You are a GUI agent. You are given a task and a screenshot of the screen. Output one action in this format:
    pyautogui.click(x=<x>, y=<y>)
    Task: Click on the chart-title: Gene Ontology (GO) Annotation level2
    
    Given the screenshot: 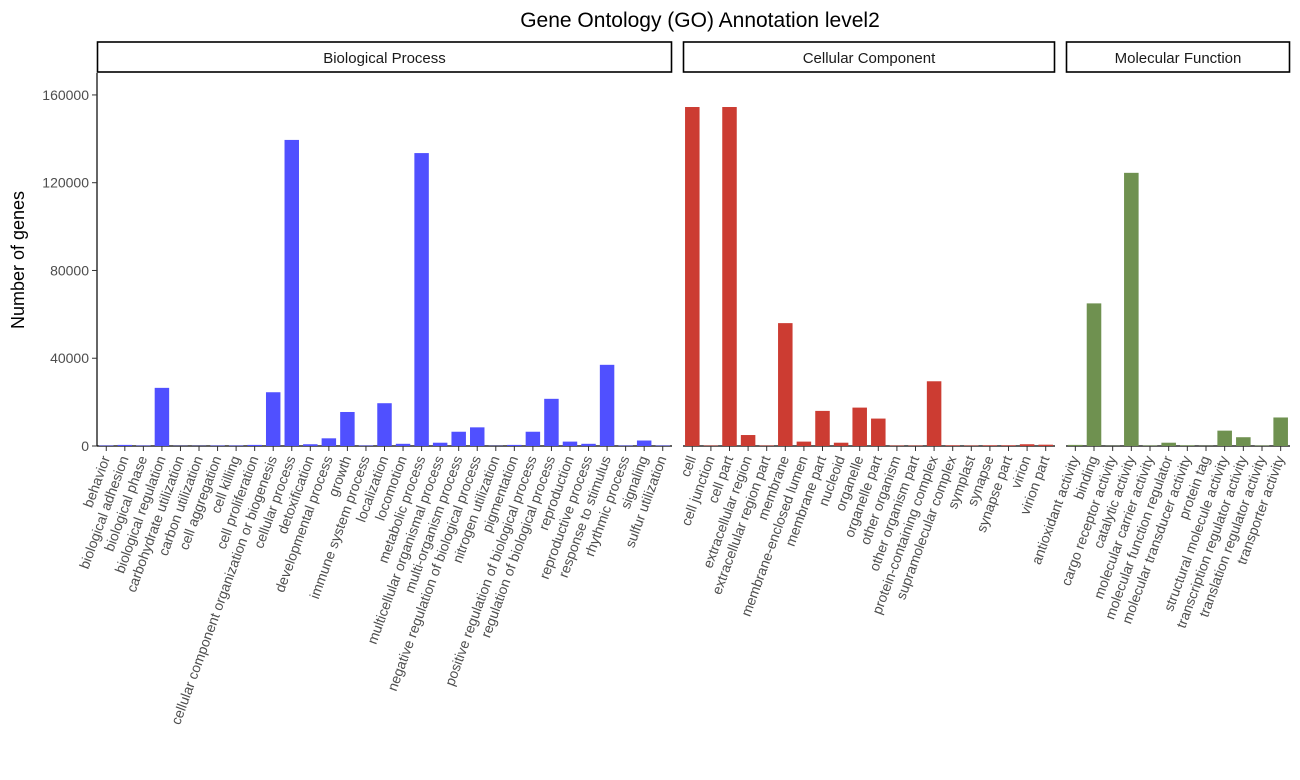 What is the action you would take?
    pyautogui.click(x=700, y=20)
    